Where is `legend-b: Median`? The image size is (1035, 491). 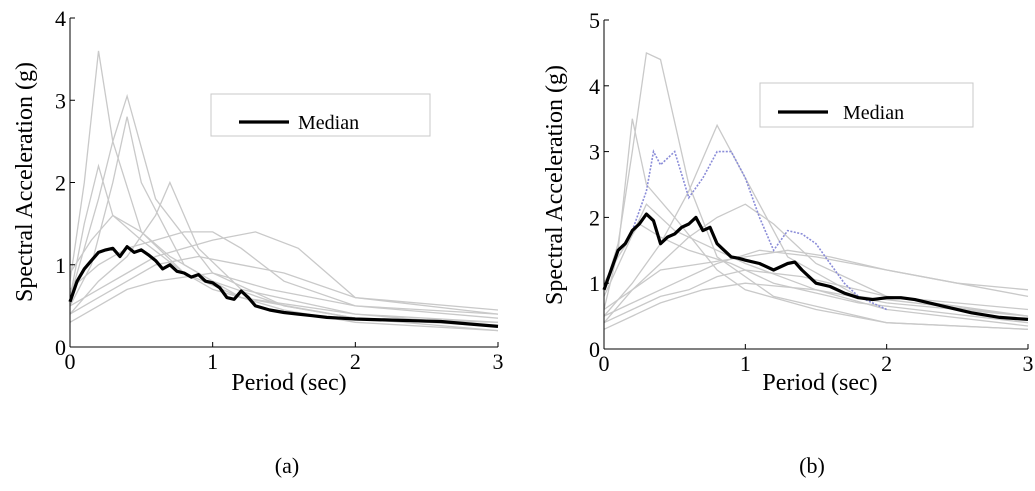
legend-b: Median is located at coordinates (866, 105).